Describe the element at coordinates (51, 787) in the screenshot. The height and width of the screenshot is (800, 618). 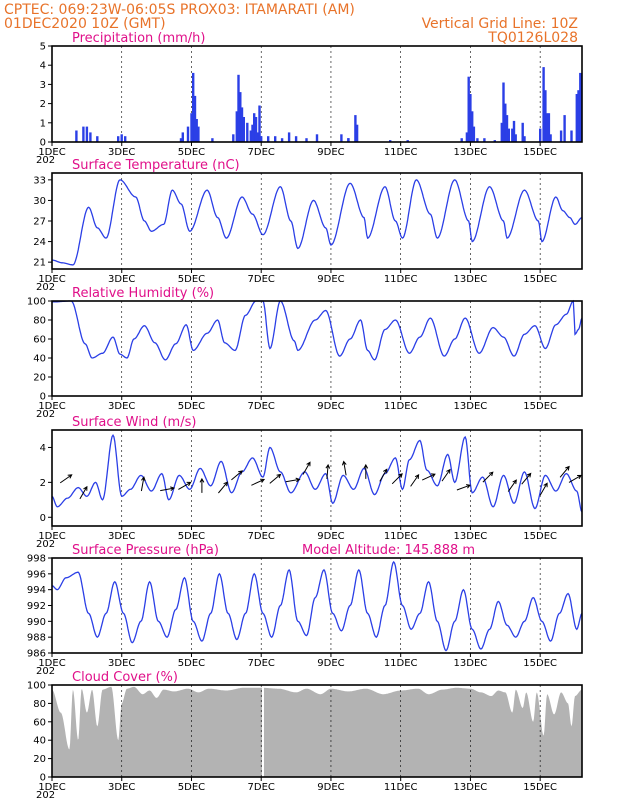
I see `cloud-cover-xtick-label-0: 1DEC` at that location.